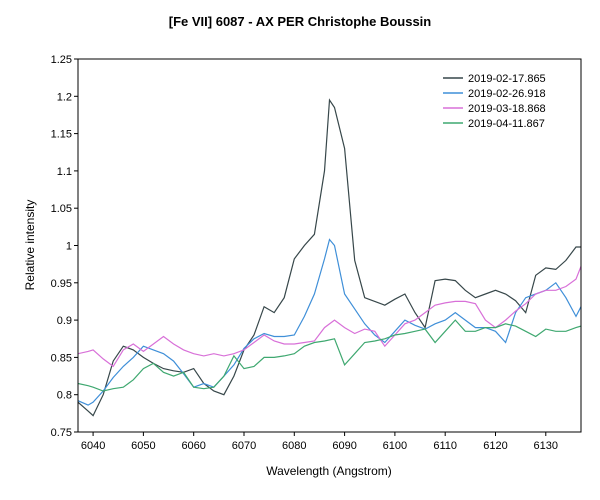 The image size is (600, 500). What do you see at coordinates (193, 446) in the screenshot?
I see `x-tick-label: 6060` at bounding box center [193, 446].